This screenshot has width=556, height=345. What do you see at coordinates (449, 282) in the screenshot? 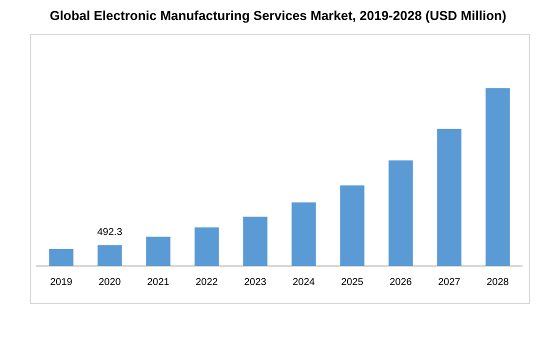
I see `x-tick-label: 2027` at bounding box center [449, 282].